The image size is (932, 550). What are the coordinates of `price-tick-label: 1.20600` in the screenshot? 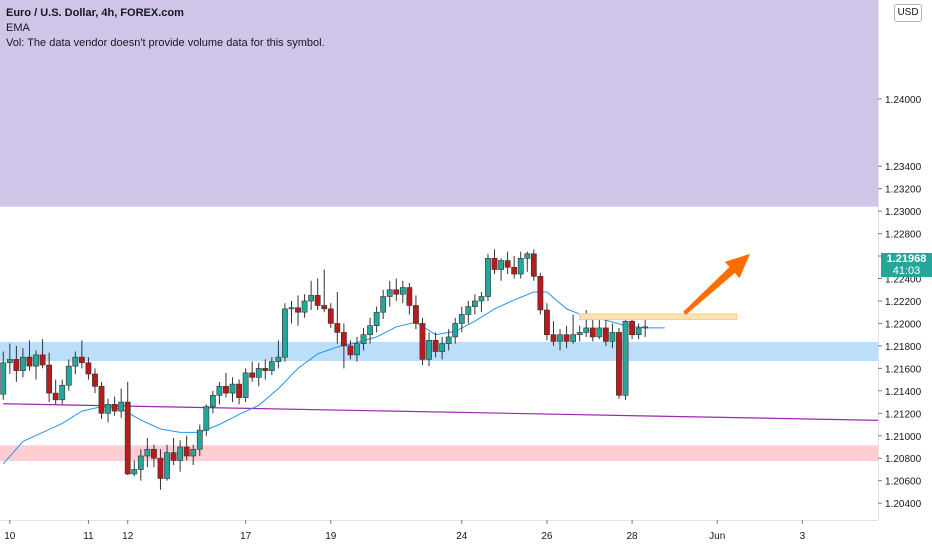 It's located at (903, 482).